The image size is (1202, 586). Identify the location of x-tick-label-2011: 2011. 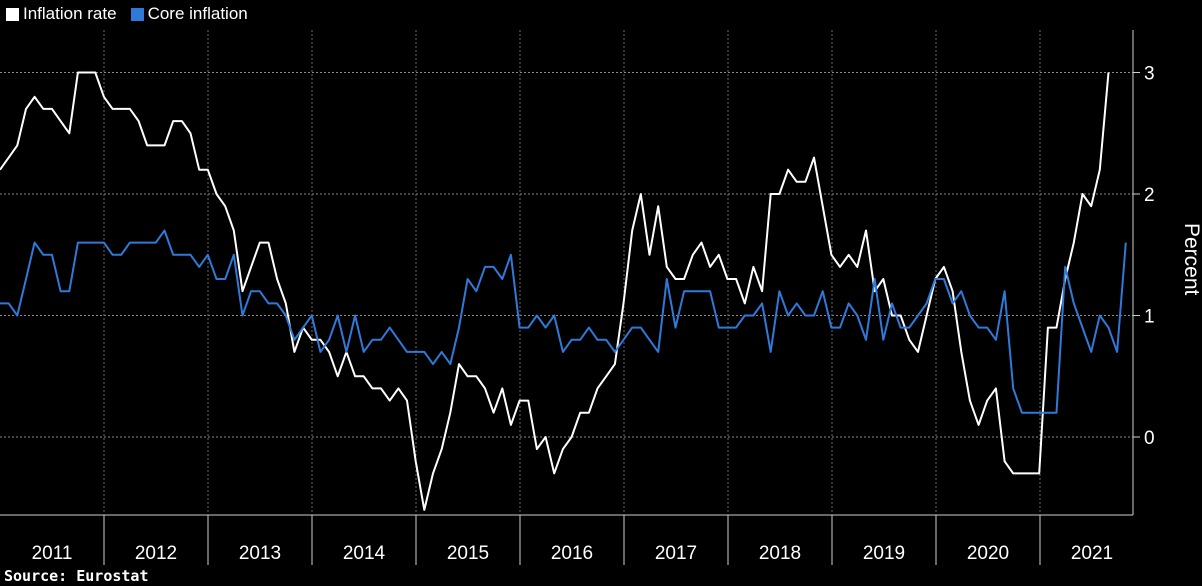
(52, 553).